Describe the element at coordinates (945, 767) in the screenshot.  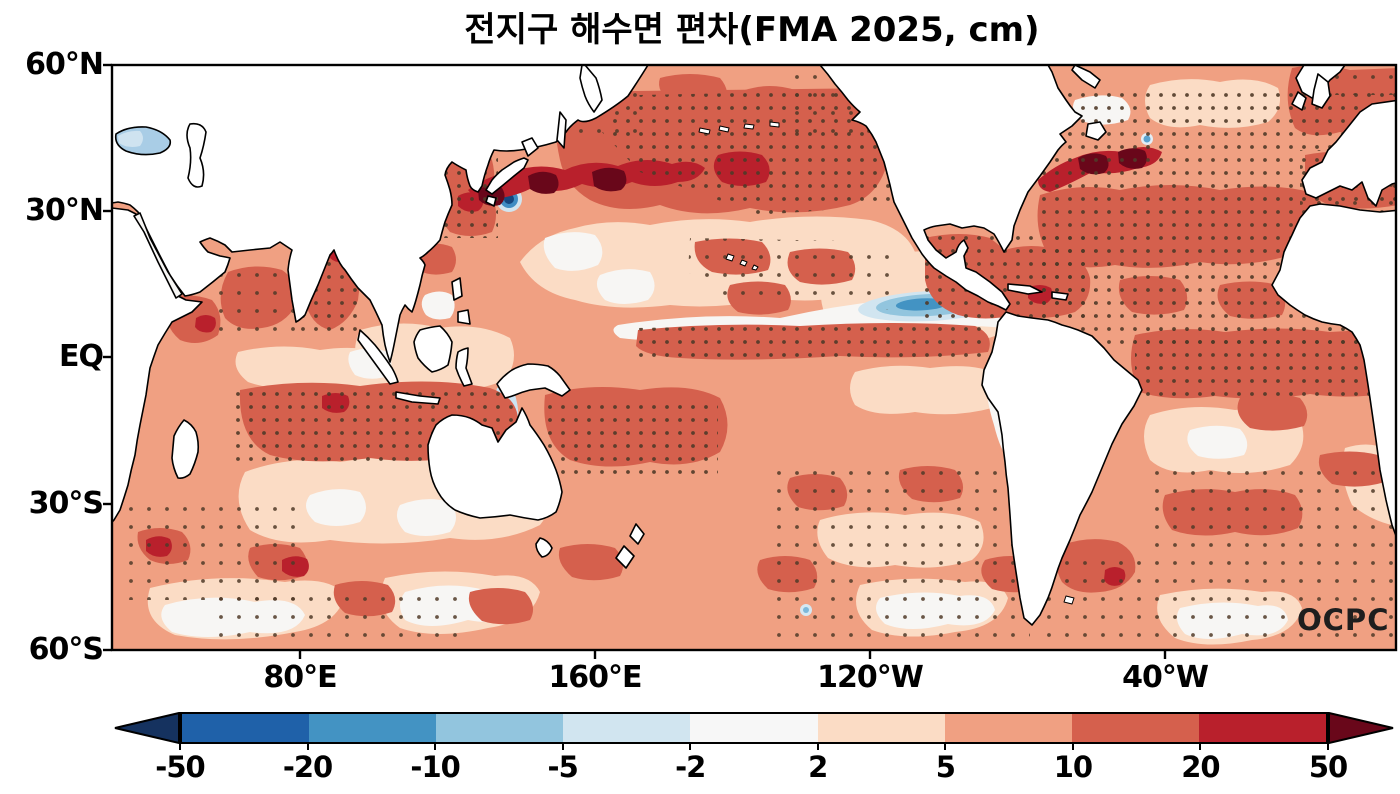
I see `colorbar-tick-label: 5` at that location.